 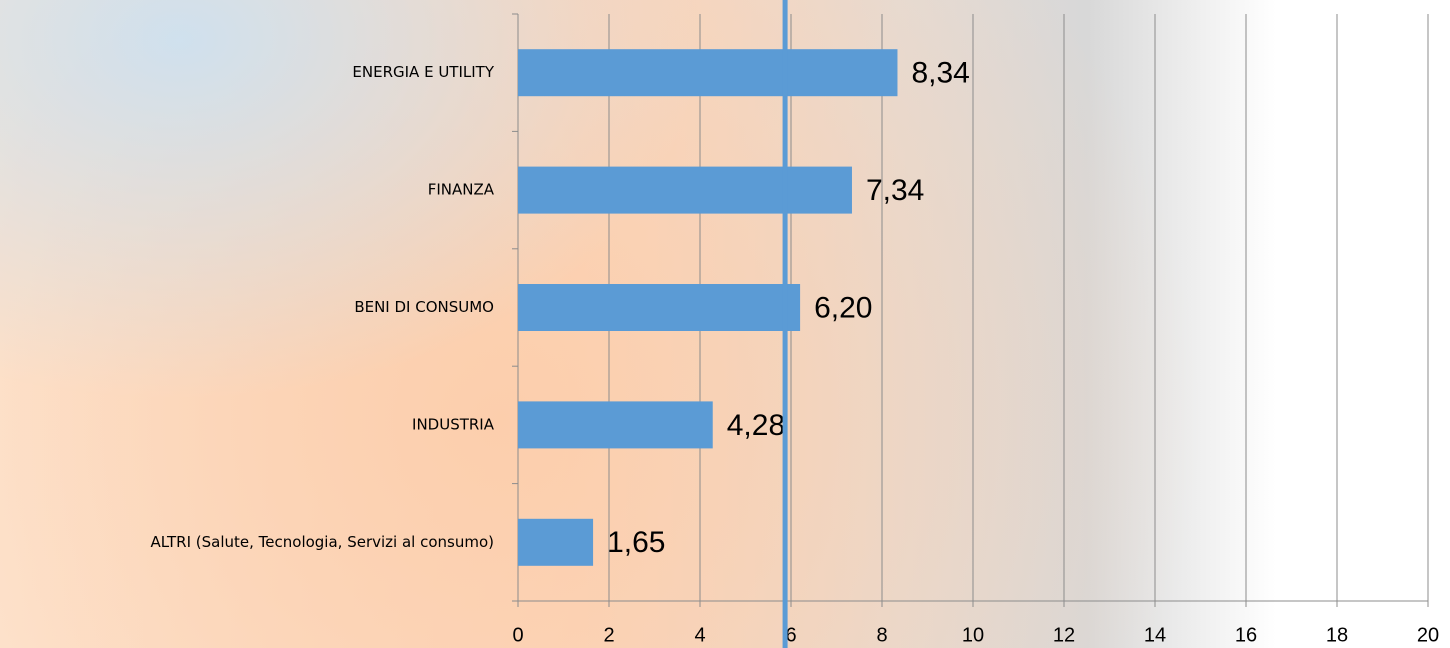 What do you see at coordinates (1246, 635) in the screenshot?
I see `x-tick-label: 16` at bounding box center [1246, 635].